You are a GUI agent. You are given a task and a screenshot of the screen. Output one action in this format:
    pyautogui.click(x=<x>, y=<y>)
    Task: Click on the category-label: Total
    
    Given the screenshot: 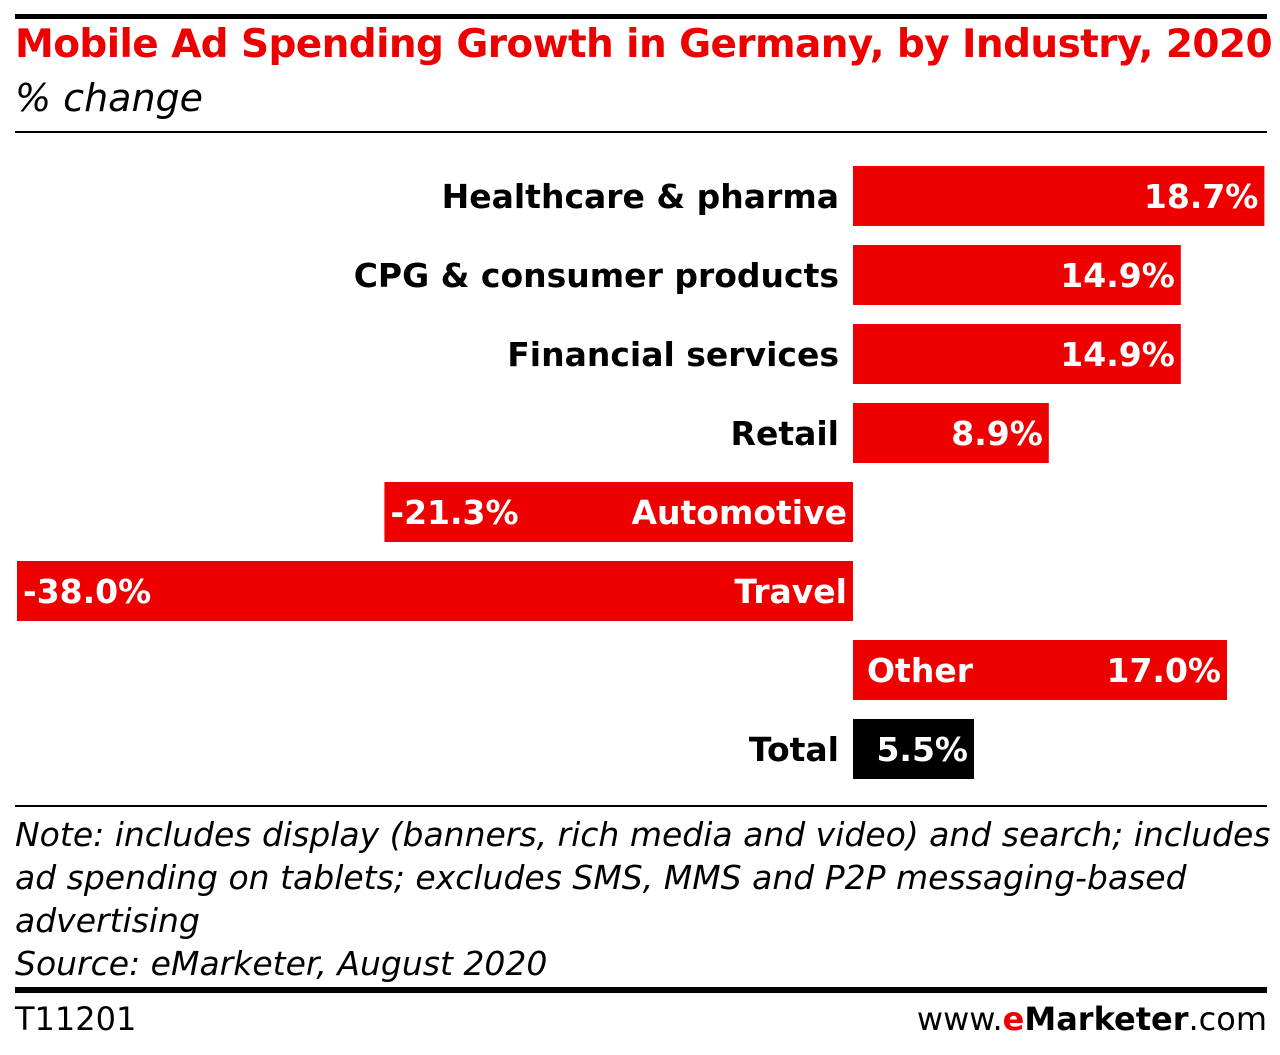 What is the action you would take?
    pyautogui.click(x=794, y=749)
    